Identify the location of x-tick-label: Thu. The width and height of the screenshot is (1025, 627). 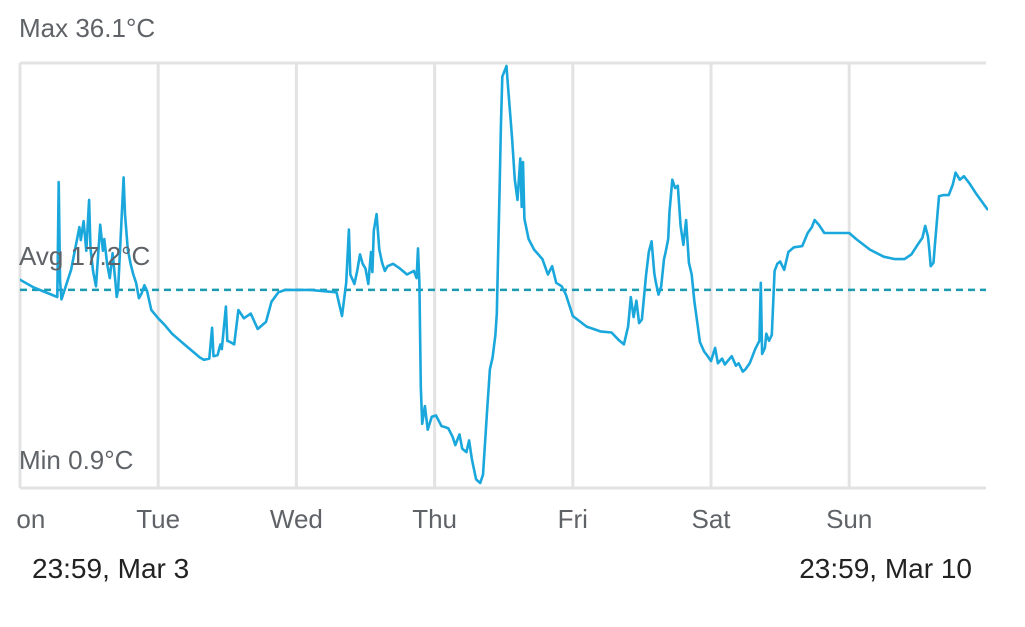
(434, 519).